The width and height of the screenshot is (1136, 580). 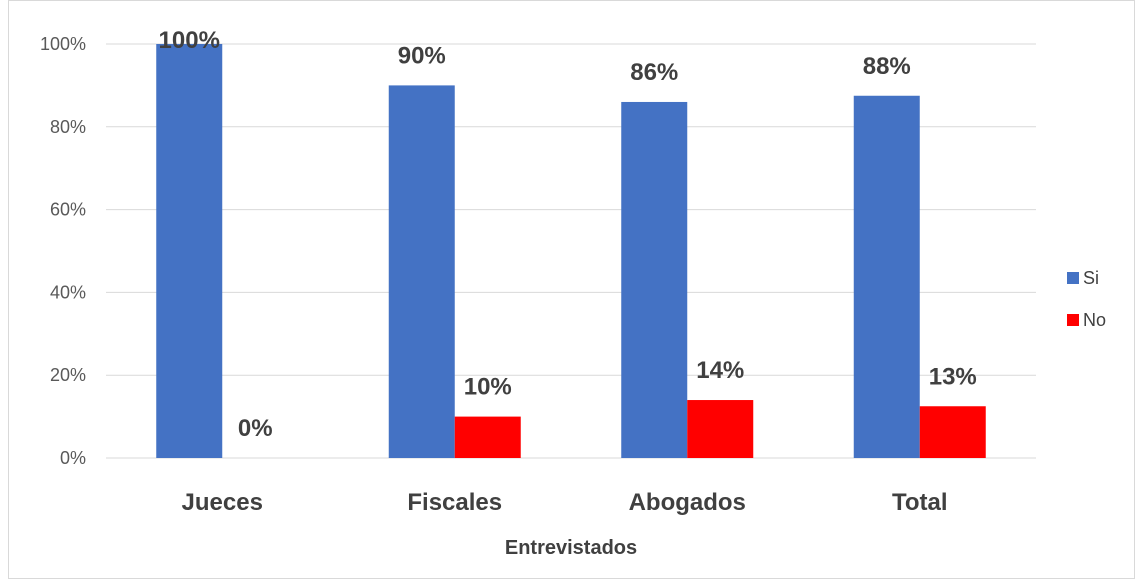 What do you see at coordinates (1094, 320) in the screenshot?
I see `legend-label: No` at bounding box center [1094, 320].